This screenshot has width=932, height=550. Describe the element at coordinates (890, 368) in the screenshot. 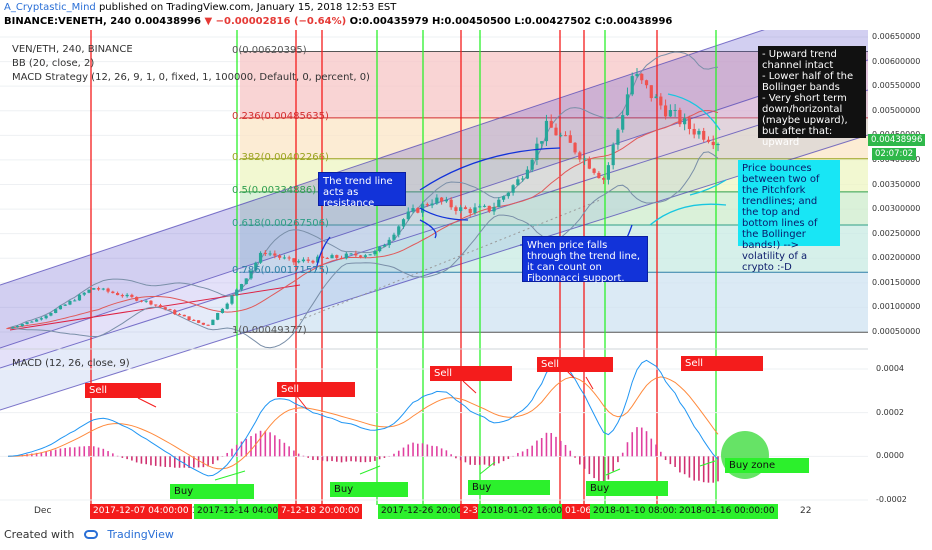

I see `macd-tick-label: 0.0004` at that location.